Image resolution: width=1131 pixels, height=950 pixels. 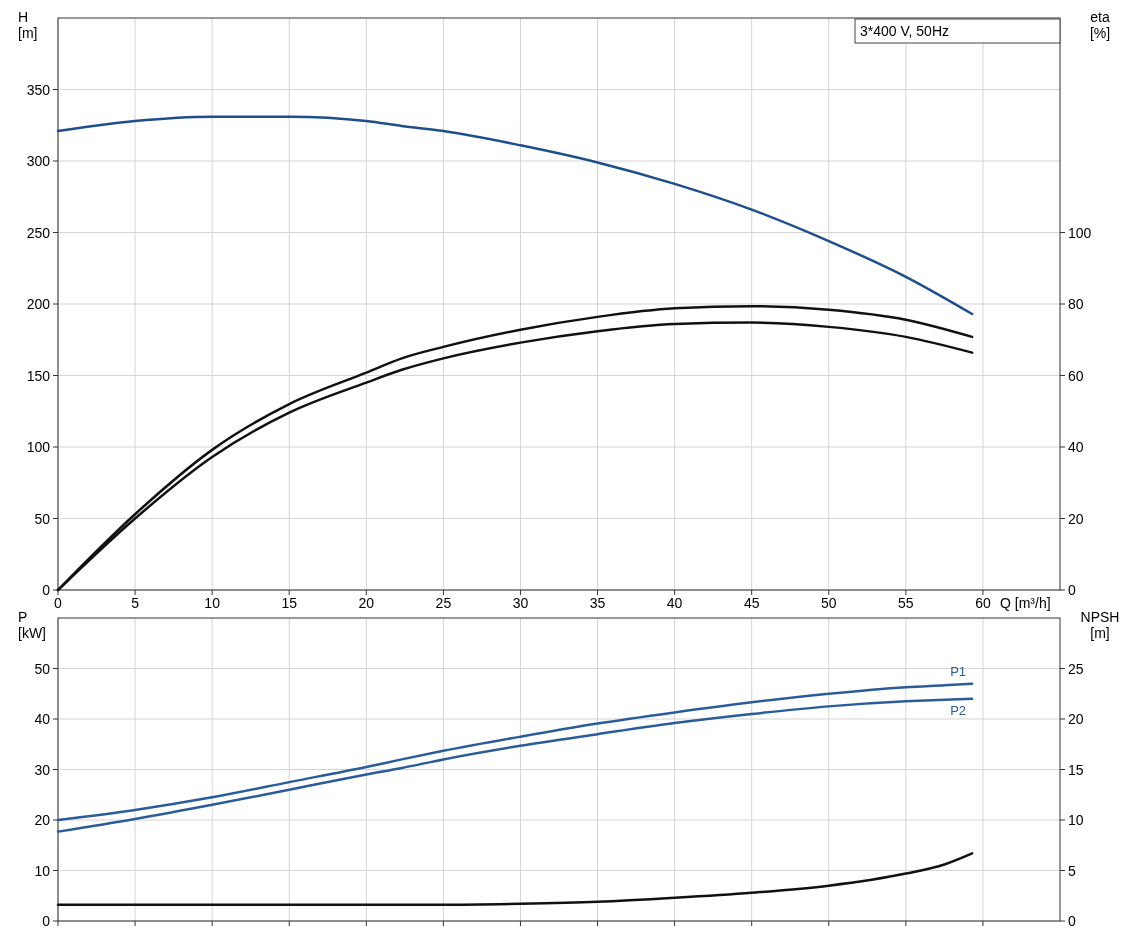 I want to click on y-tick-label: 350, so click(x=38, y=89).